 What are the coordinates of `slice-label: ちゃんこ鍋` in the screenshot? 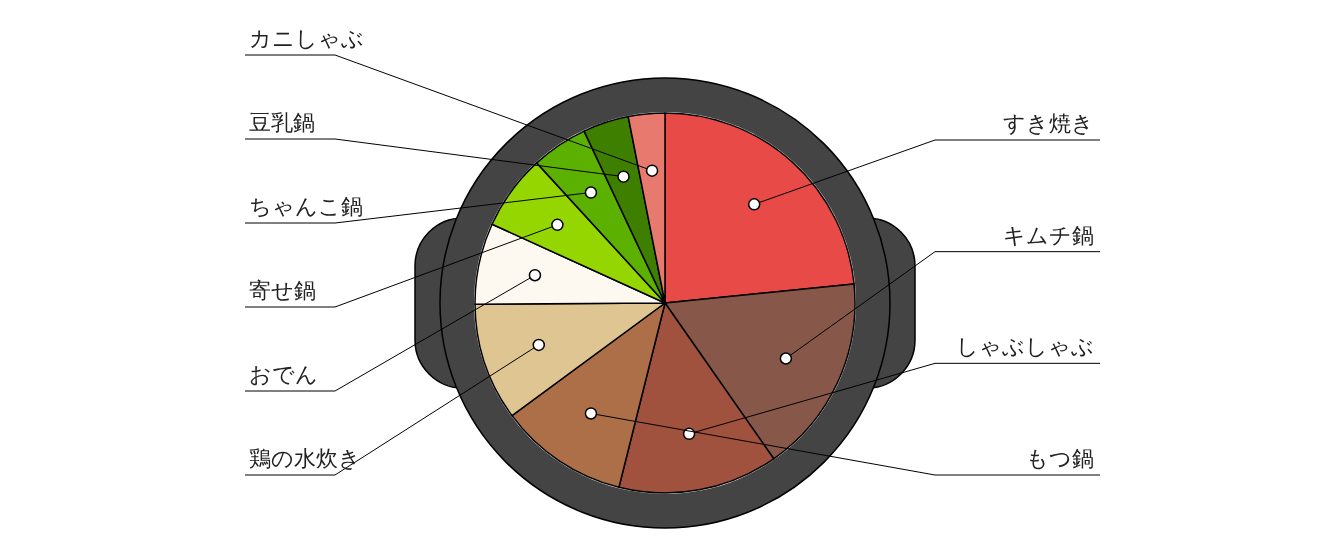 It's located at (306, 206).